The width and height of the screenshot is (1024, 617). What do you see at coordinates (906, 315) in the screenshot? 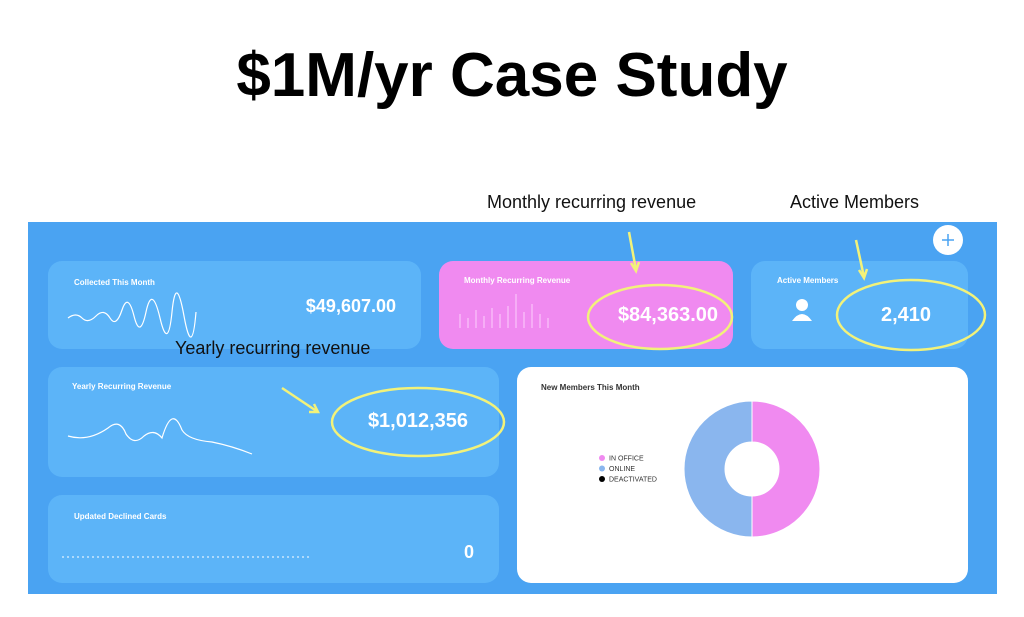
I see `card-value: 2,410` at bounding box center [906, 315].